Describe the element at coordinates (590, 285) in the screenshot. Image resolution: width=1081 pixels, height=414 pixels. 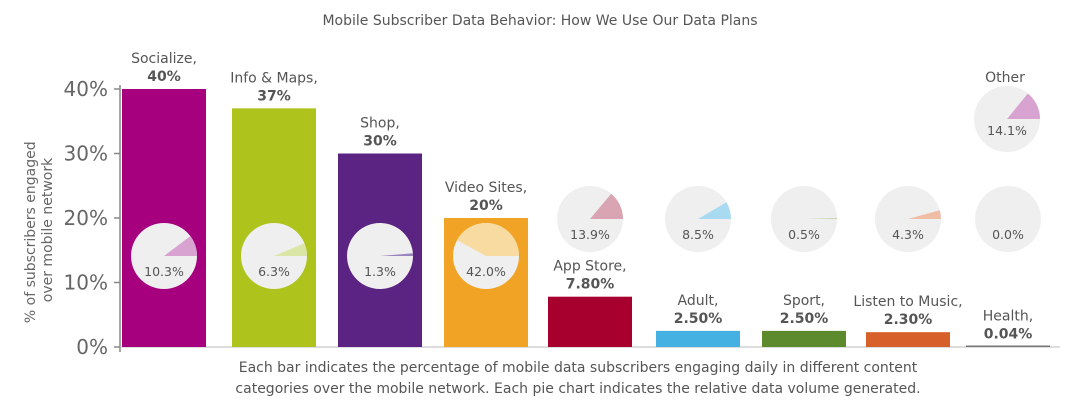
I see `value-label: 7.80%` at that location.